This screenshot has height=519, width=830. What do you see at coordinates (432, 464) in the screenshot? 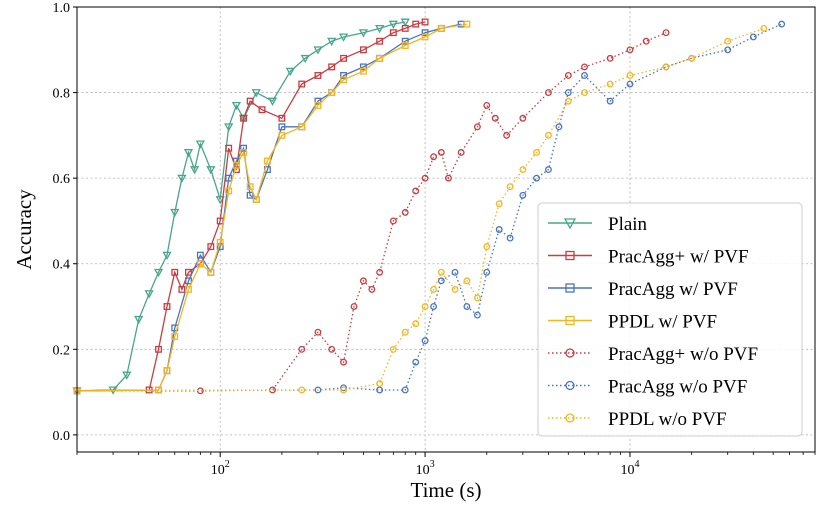
I see `x-tick-exponent: 3` at bounding box center [432, 464].